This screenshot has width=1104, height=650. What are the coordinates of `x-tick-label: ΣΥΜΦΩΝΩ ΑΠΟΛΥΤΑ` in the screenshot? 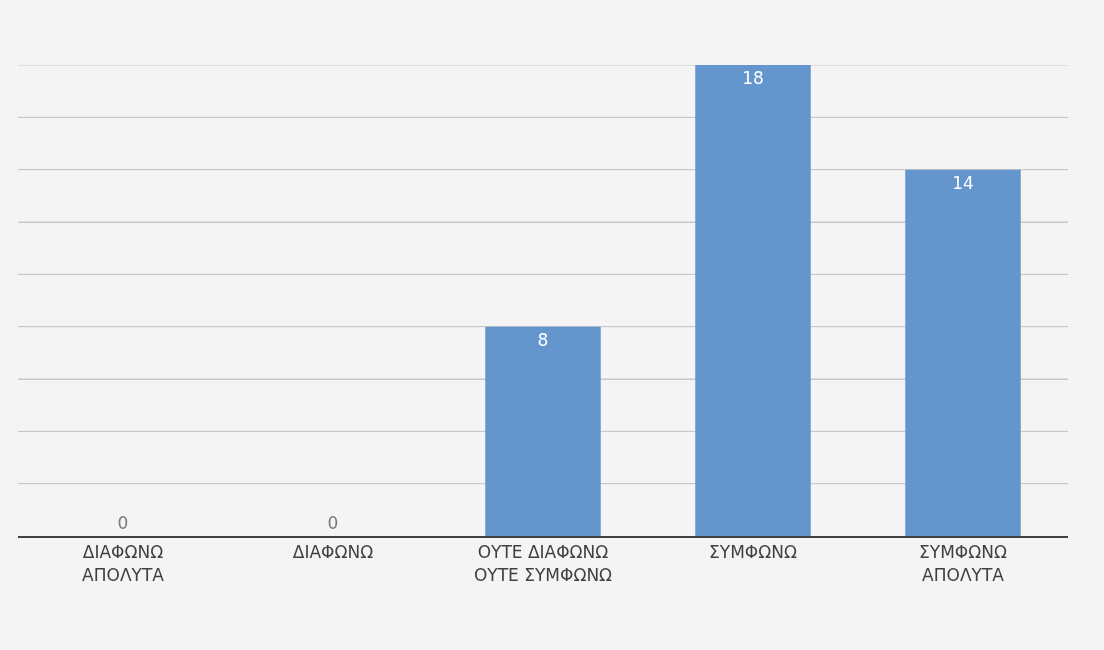 It's located at (963, 563).